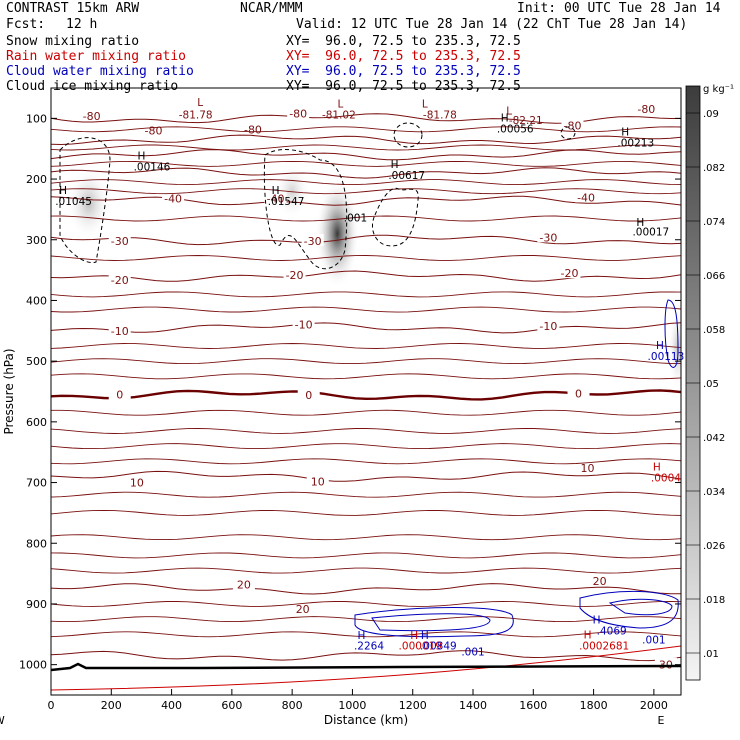 This screenshot has width=740, height=740. I want to click on isotherm-line--60, so click(366, 155).